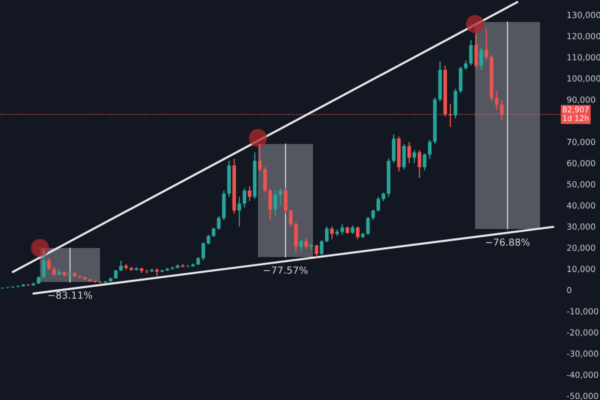 The width and height of the screenshot is (600, 400). Describe the element at coordinates (582, 312) in the screenshot. I see `y-tick-label: -10,000` at that location.